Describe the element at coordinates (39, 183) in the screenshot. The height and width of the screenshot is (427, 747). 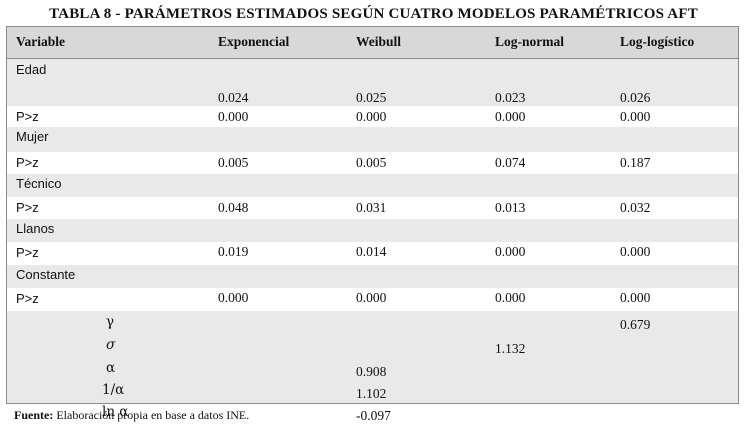
I see `row-label: Técnico` at that location.